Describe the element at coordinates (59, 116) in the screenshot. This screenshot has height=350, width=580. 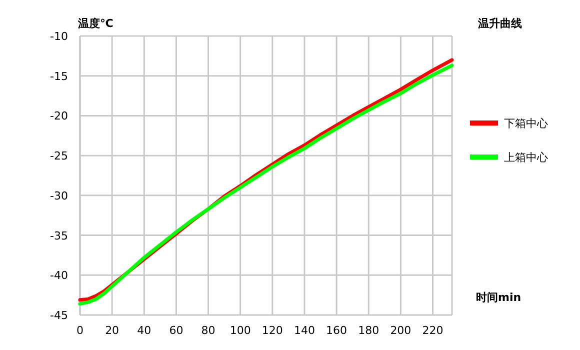
I see `y-tick-label: -20` at that location.